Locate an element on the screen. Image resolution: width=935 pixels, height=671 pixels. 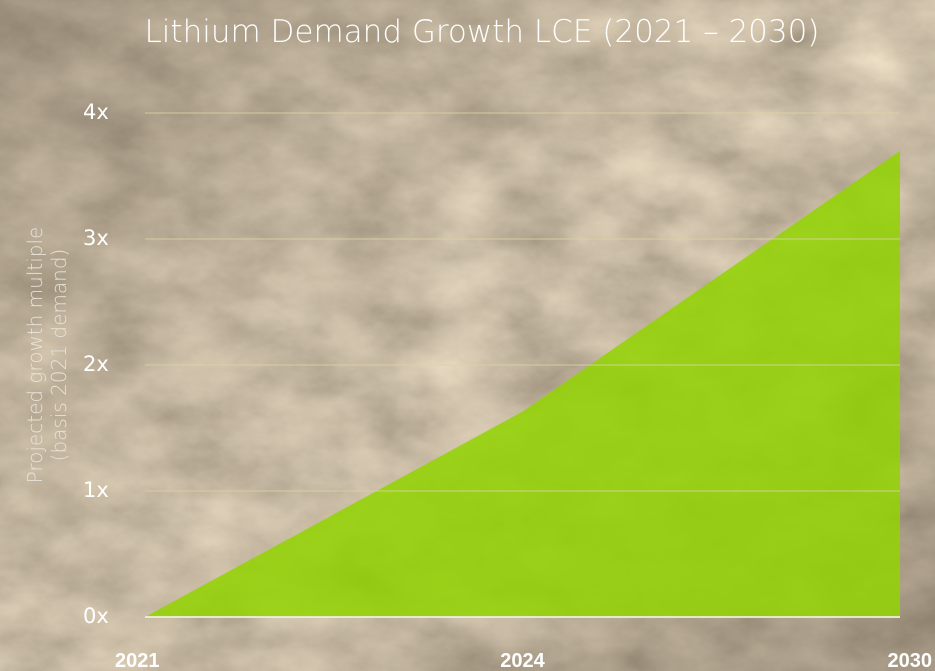
x-tick-label: 2024 is located at coordinates (522, 660).